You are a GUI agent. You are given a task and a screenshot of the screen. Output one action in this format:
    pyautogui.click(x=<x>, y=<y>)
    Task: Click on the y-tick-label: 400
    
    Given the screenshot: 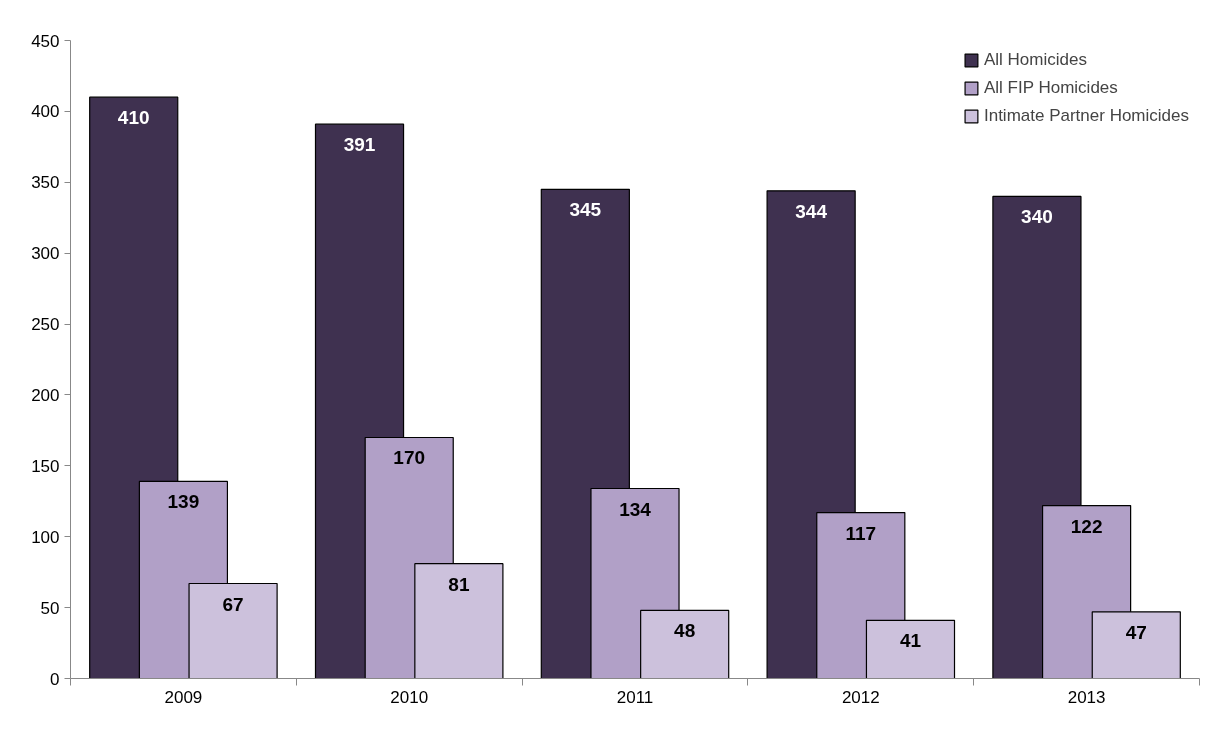 What is the action you would take?
    pyautogui.click(x=45, y=112)
    